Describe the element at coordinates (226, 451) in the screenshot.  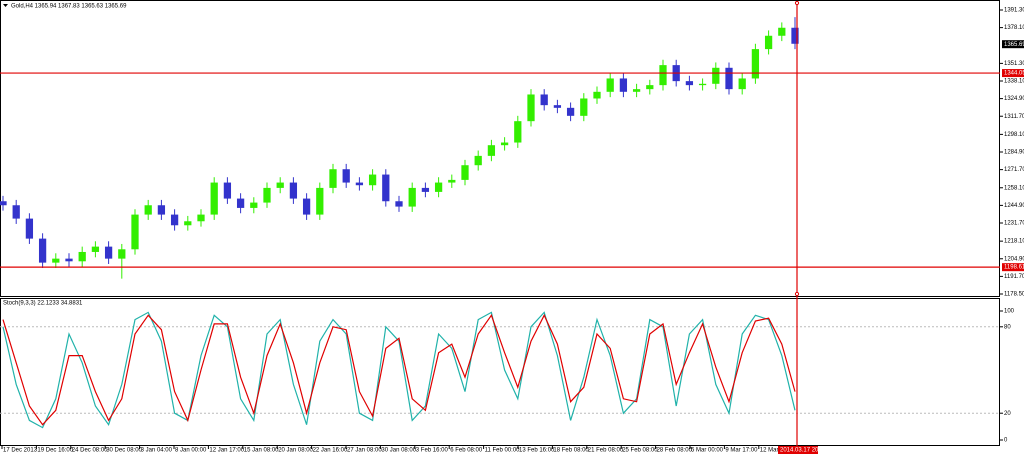
I see `x-tick-label: 12 Jan 17:00` at that location.